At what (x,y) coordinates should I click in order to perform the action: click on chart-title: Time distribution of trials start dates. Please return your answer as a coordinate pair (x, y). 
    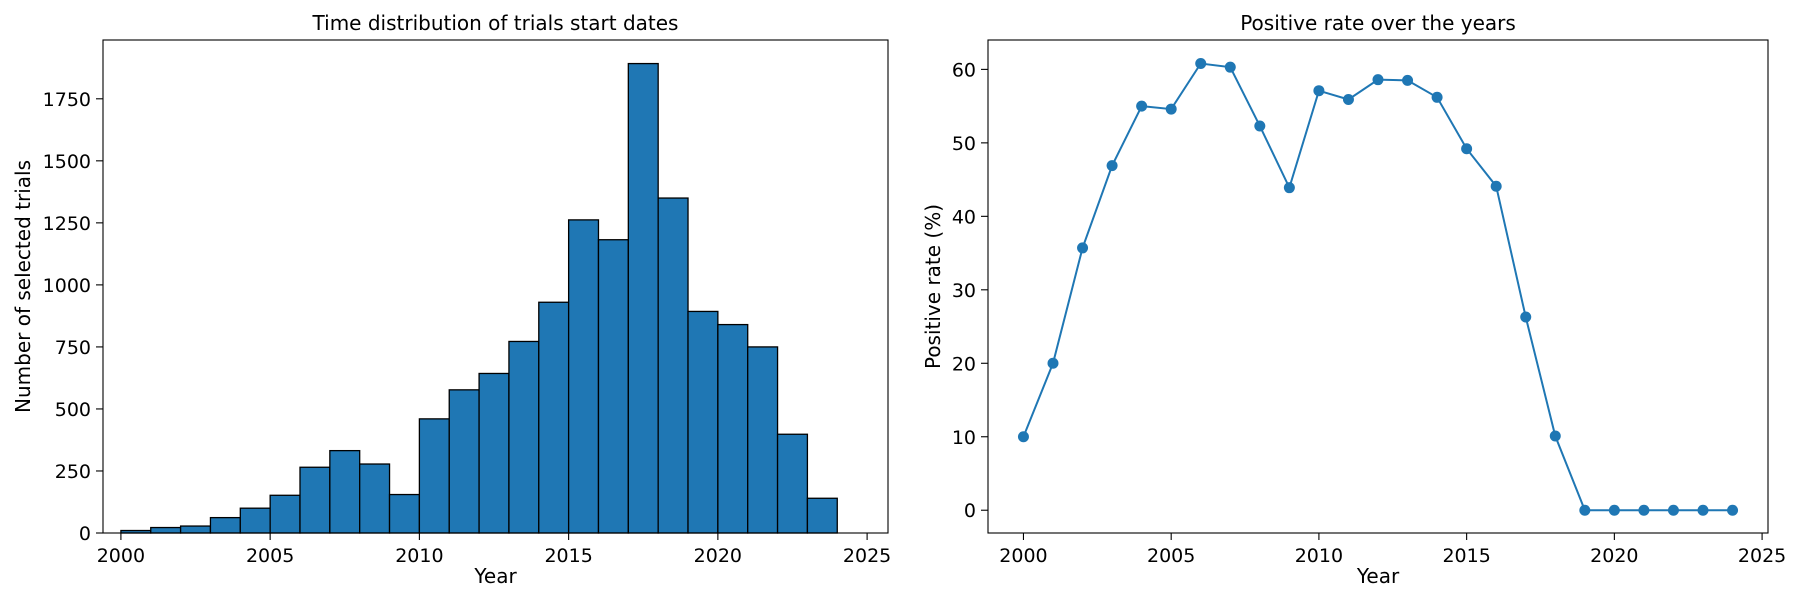
    Looking at the image, I should click on (495, 23).